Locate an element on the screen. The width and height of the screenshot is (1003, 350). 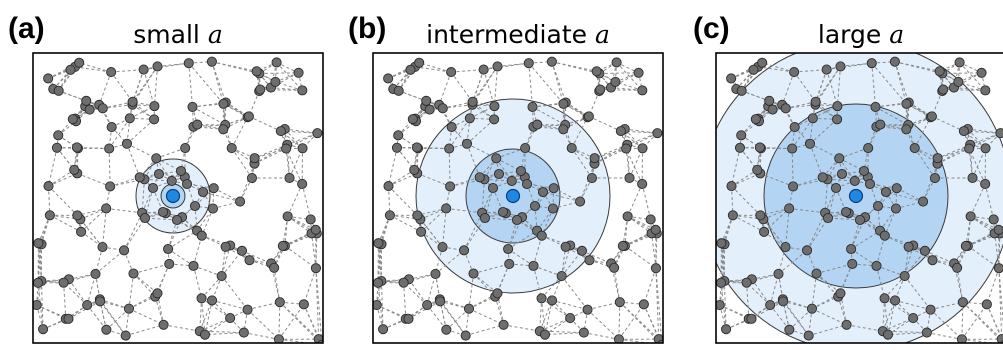
panel-b-center is located at coordinates (513, 196).